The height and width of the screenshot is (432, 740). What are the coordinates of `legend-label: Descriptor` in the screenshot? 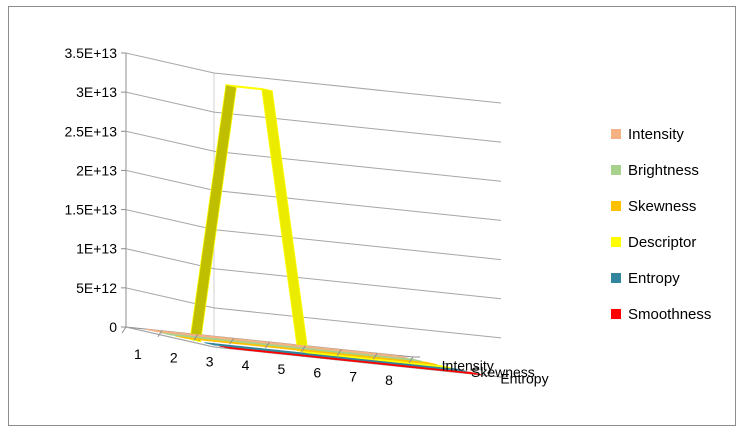 It's located at (662, 242).